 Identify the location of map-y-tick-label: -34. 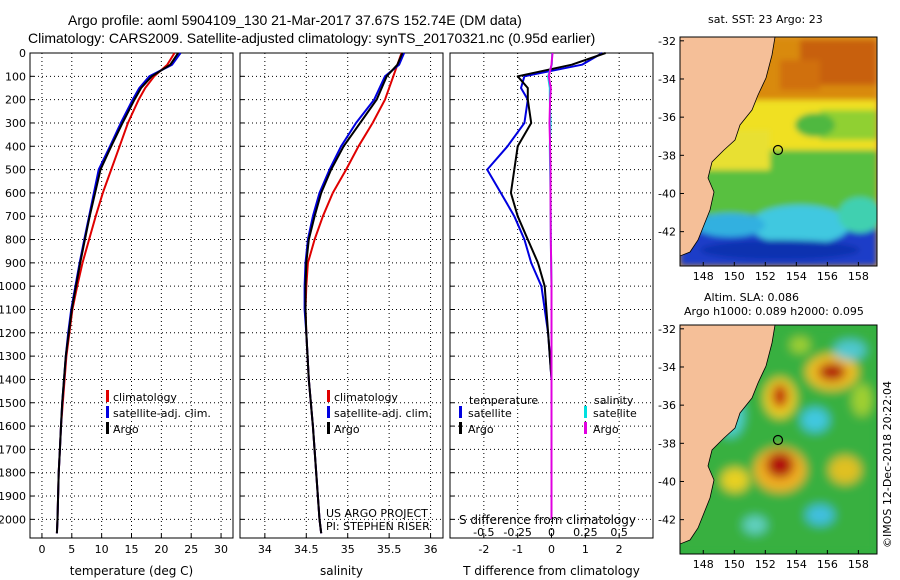
(667, 367).